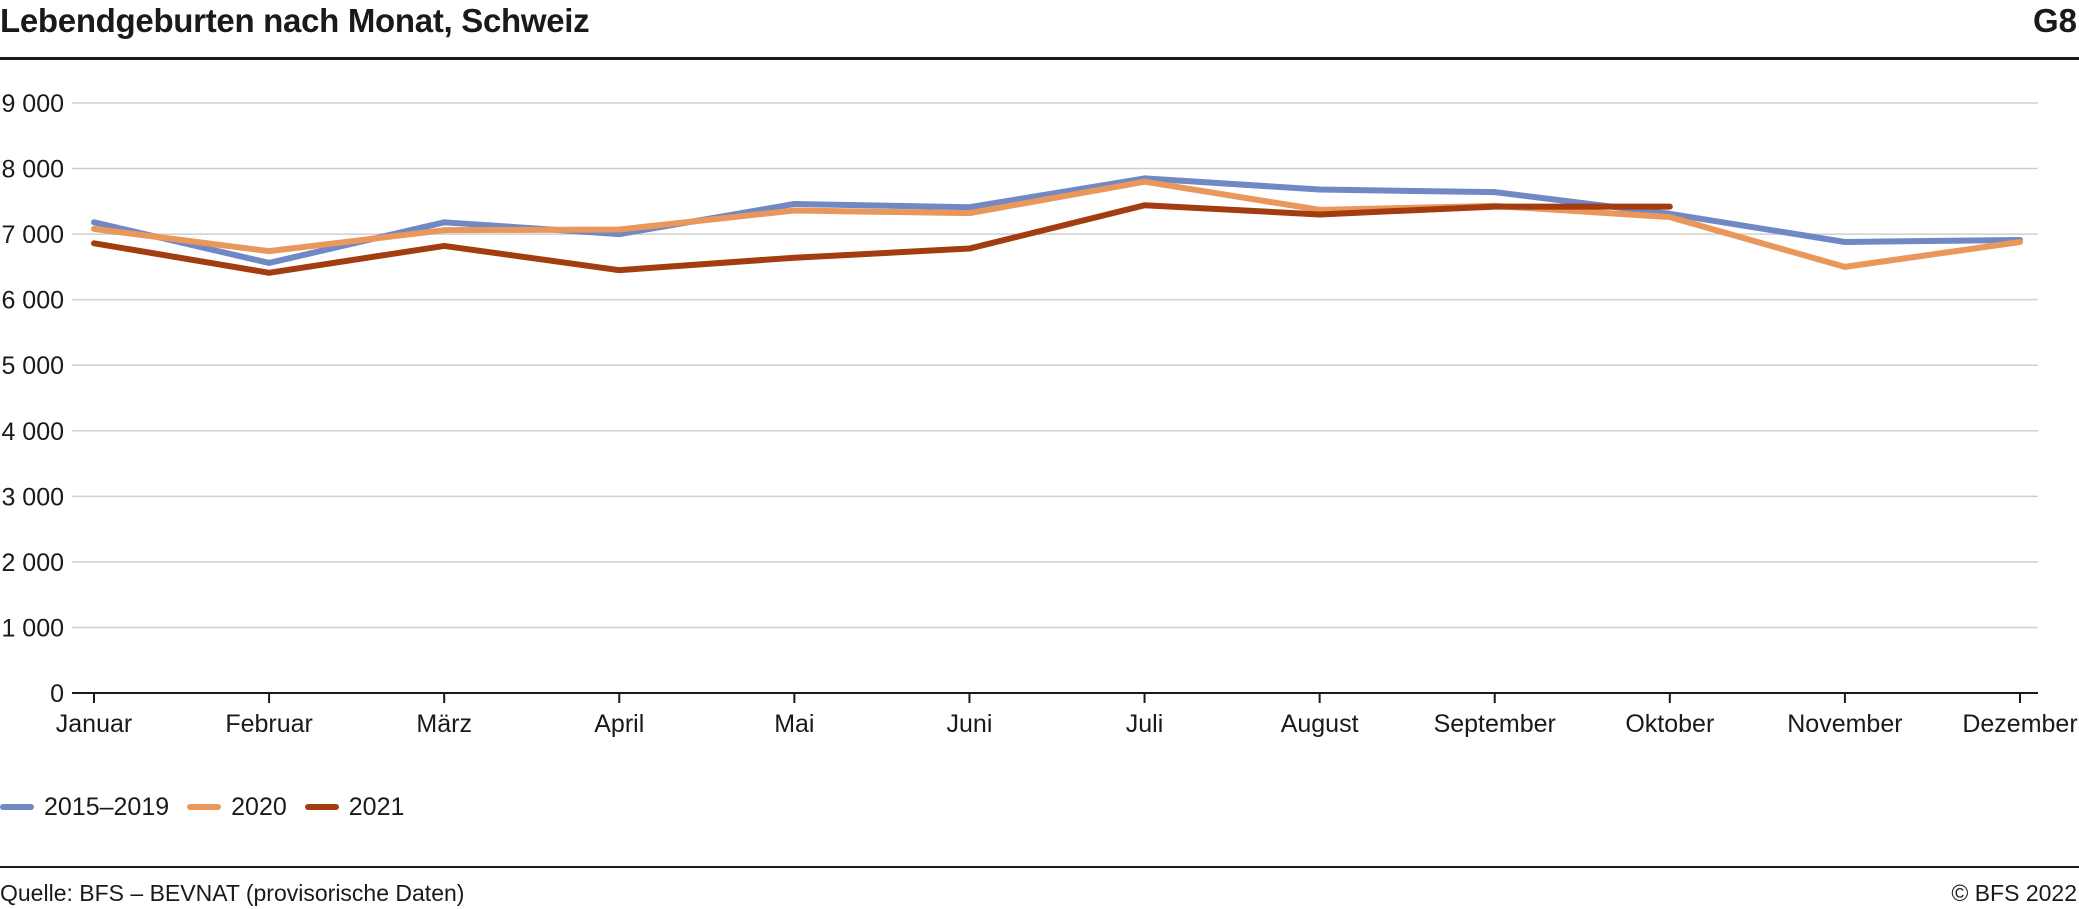 The height and width of the screenshot is (909, 2079). Describe the element at coordinates (794, 724) in the screenshot. I see `x-tick-label: Mai` at that location.